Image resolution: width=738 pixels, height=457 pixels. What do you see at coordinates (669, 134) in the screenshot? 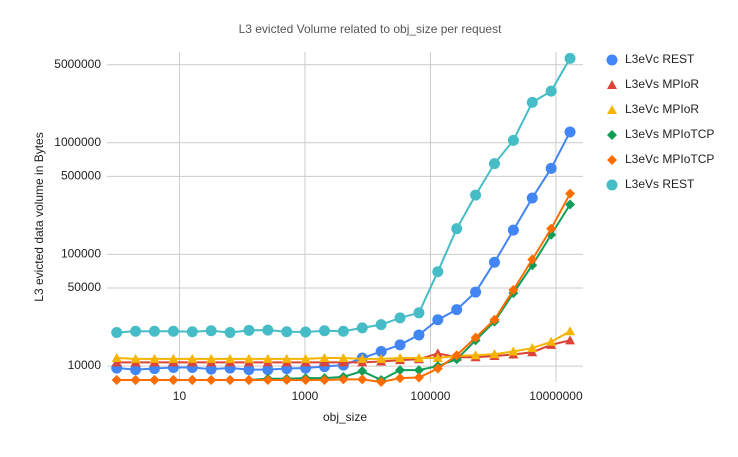
I see `legend-label: L3eVs MPIoTCP` at bounding box center [669, 134].